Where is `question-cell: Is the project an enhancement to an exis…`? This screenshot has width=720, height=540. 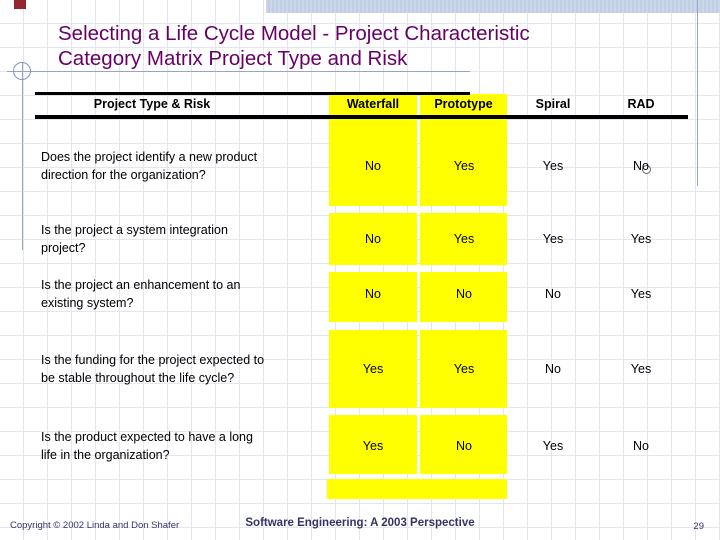 question-cell: Is the project an enhancement to an exis… is located at coordinates (141, 294).